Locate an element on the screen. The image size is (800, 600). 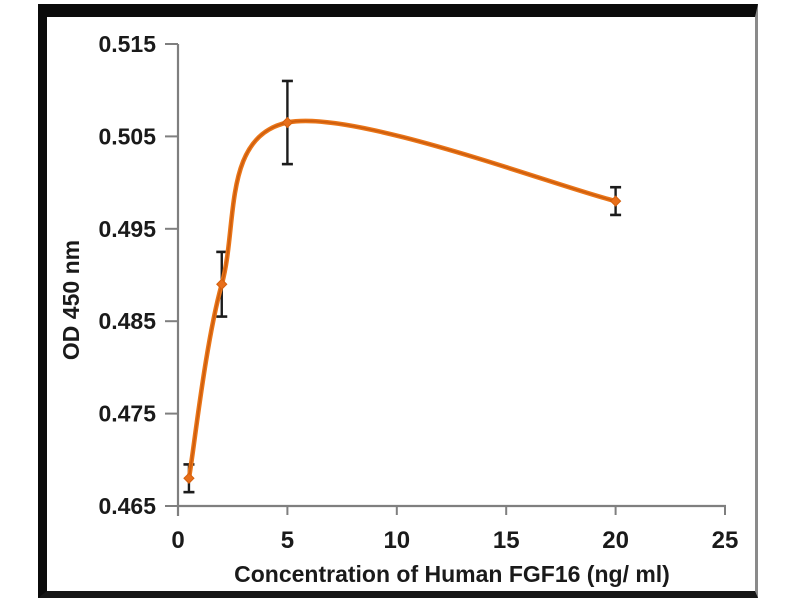
y-tick-label: 0.495 is located at coordinates (127, 229).